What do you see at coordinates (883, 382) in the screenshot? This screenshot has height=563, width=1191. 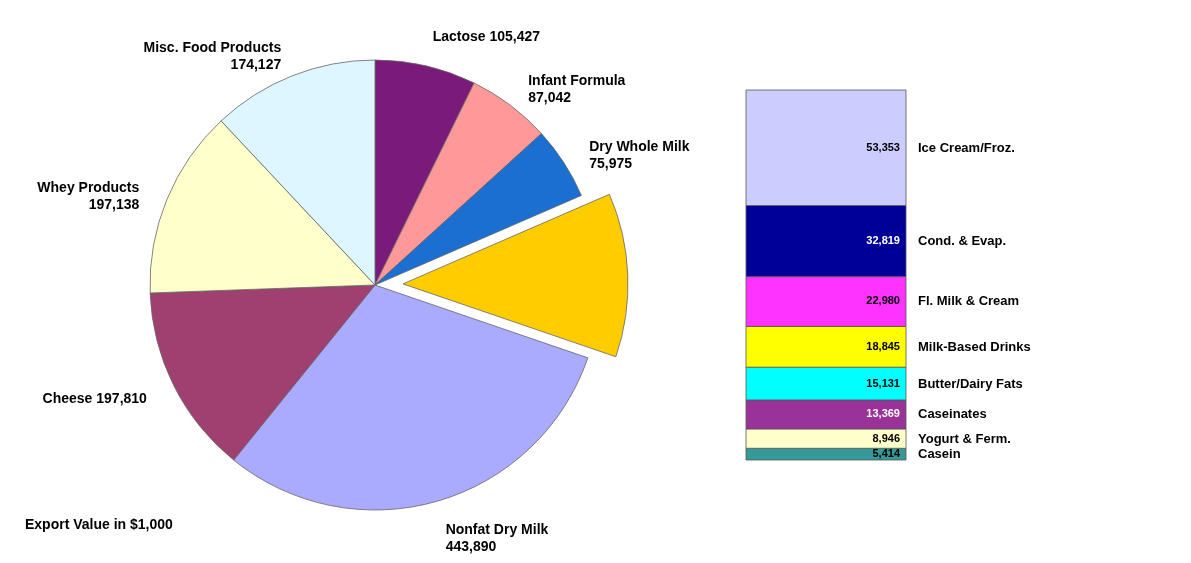 I see `data-label: 15,131` at bounding box center [883, 382].